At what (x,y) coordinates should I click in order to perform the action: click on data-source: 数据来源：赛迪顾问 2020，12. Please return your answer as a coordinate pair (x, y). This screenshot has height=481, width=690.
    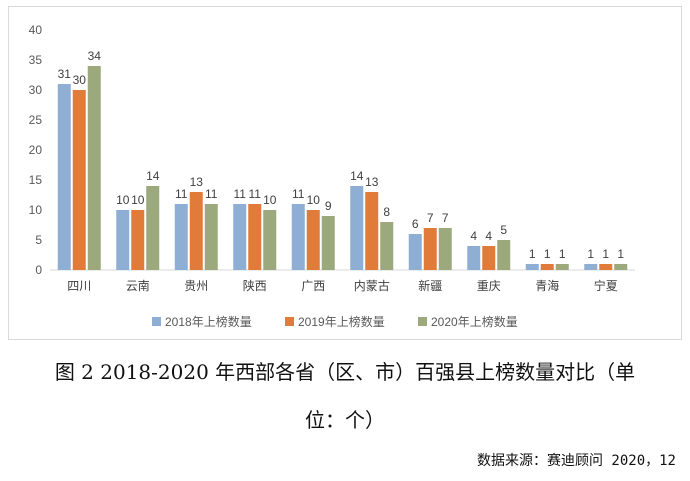
    Looking at the image, I should click on (576, 461).